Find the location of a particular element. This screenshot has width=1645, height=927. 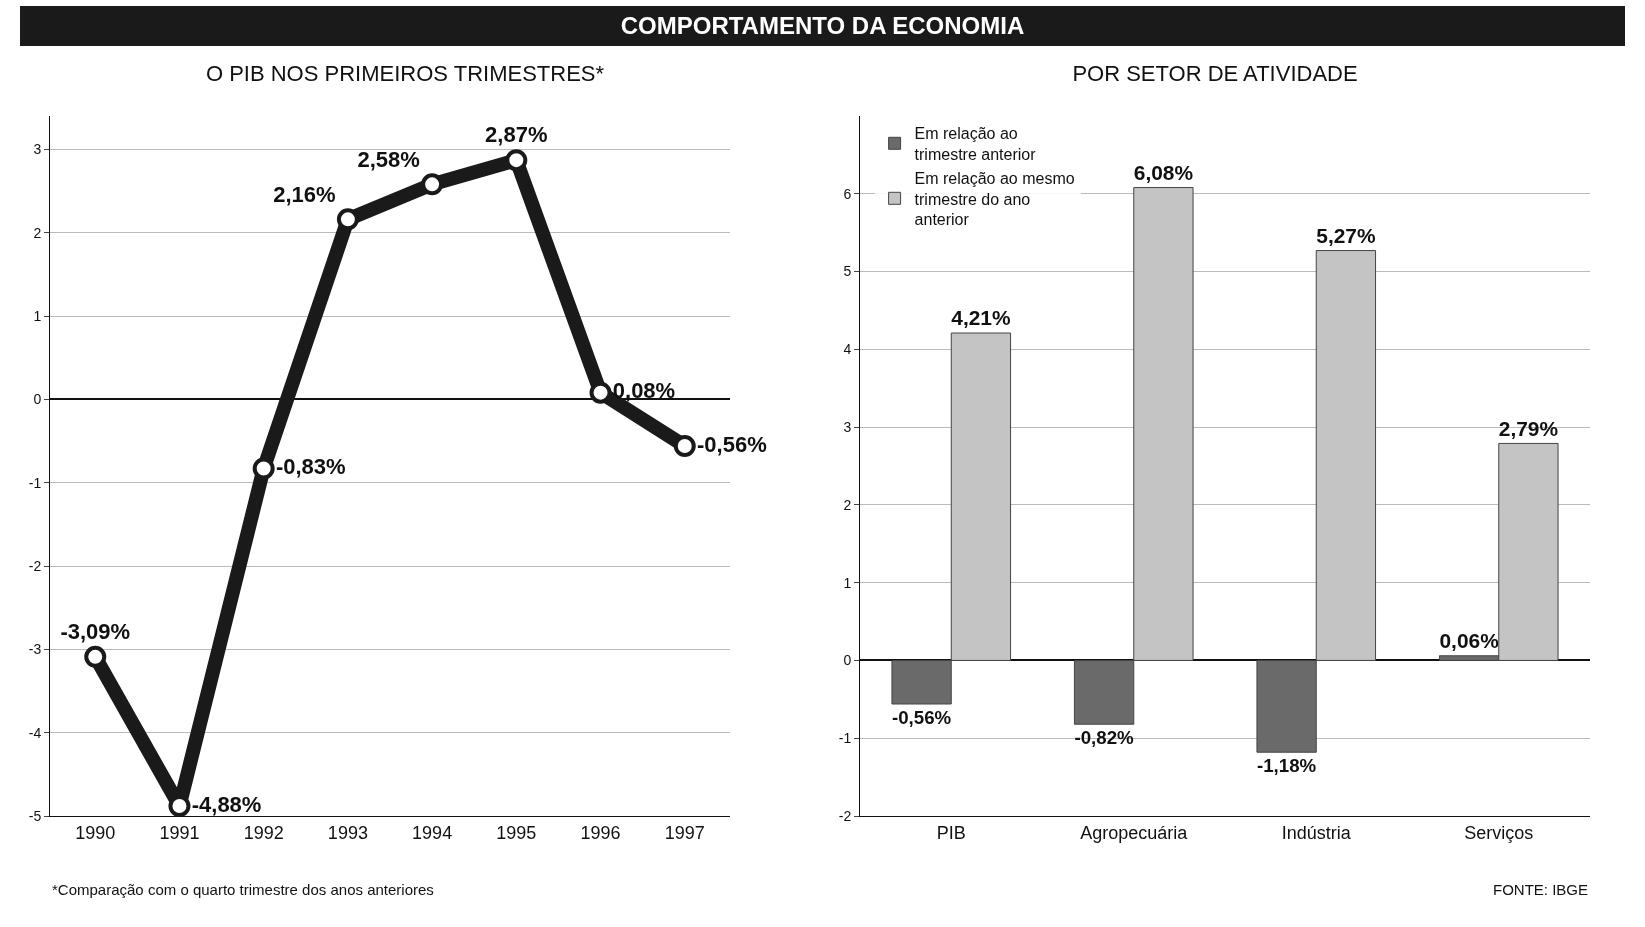

y-tick-label: -5 is located at coordinates (35, 815).